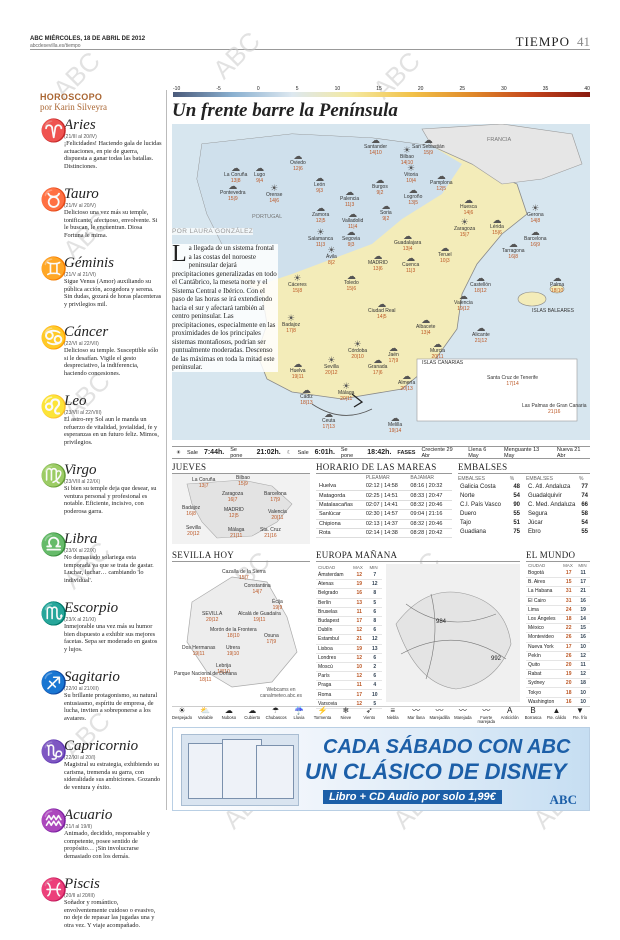  I want to click on city-name: Ámsterdam, so click(334, 576).